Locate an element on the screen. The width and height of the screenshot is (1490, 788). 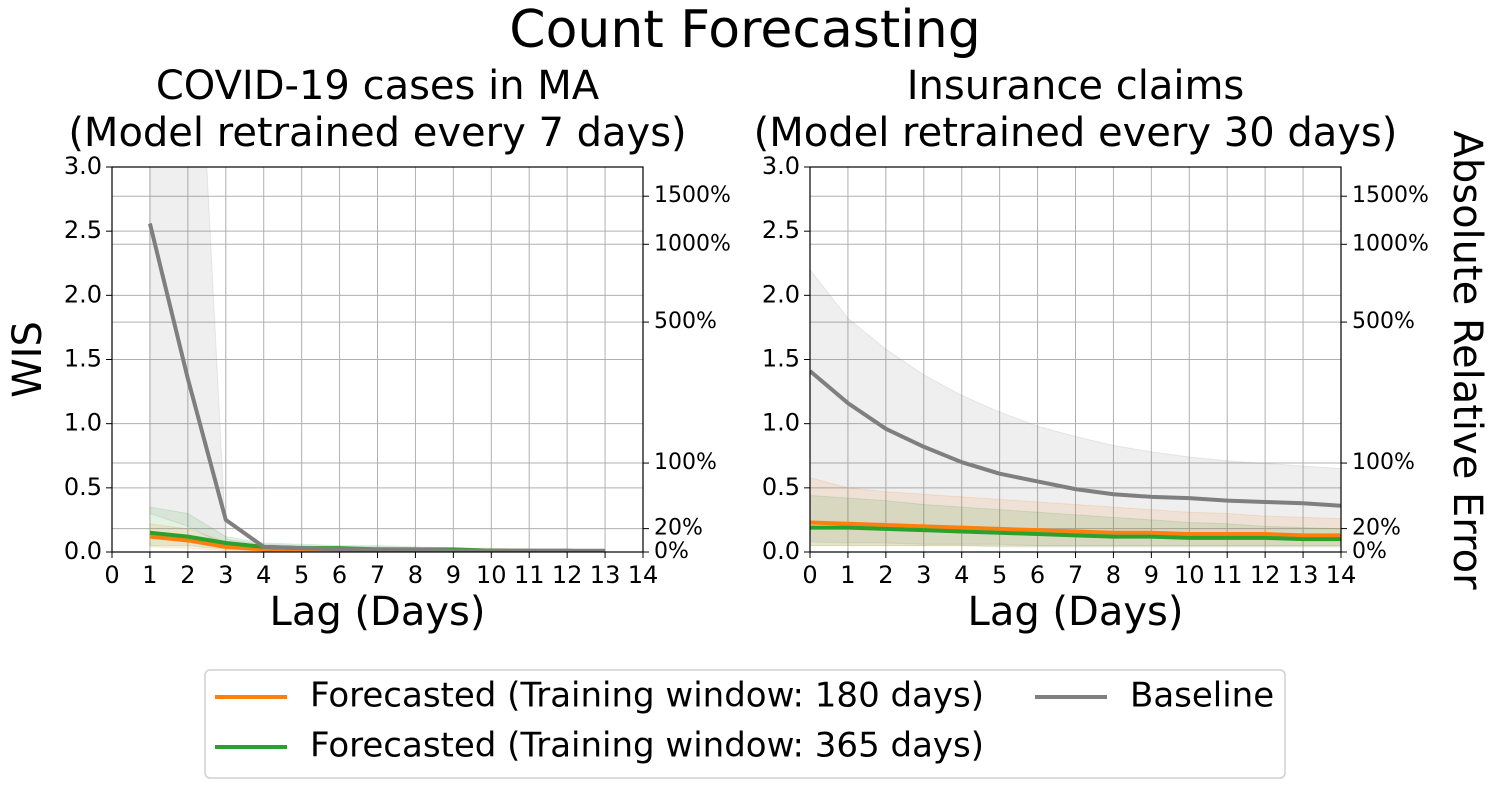
plot-area is located at coordinates (1075, 408).